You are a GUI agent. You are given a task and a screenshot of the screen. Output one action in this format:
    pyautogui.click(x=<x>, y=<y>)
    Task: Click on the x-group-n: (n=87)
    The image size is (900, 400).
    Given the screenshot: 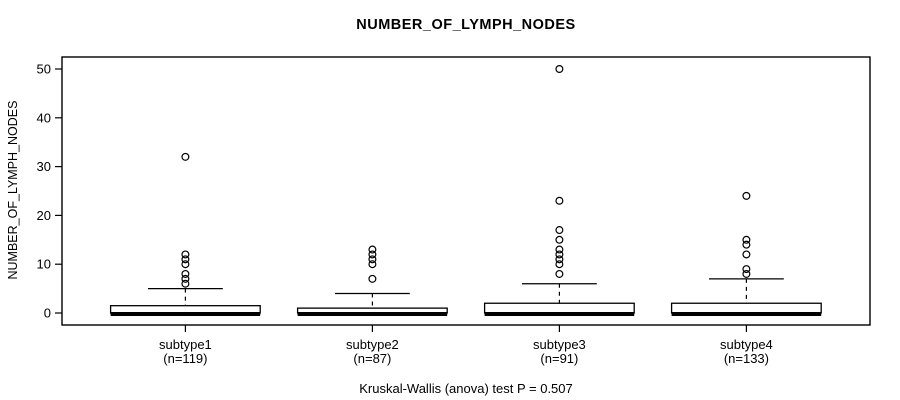 What is the action you would take?
    pyautogui.click(x=372, y=358)
    